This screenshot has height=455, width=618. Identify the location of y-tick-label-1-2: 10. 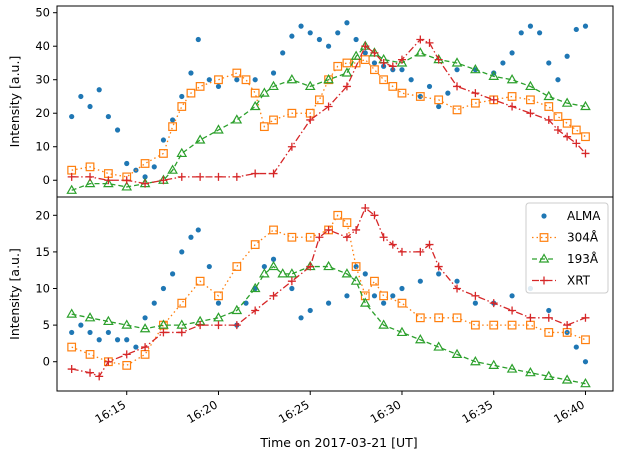
(42, 289).